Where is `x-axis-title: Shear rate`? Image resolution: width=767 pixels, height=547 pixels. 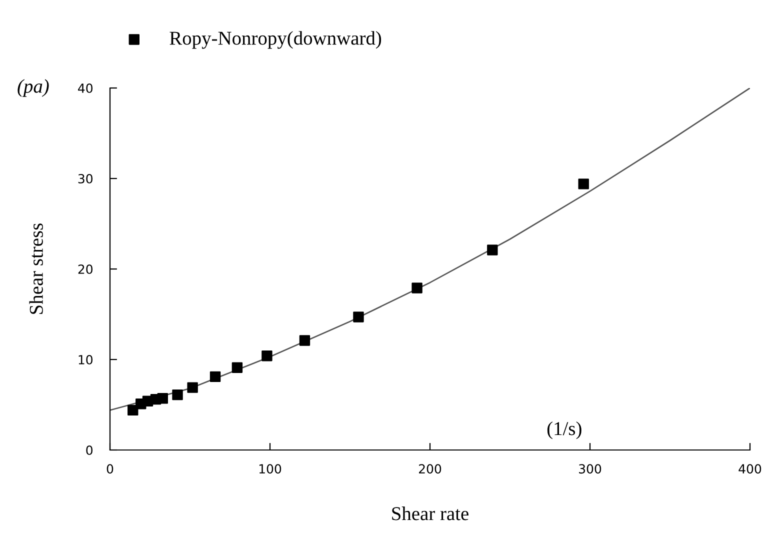
x-axis-title: Shear rate is located at coordinates (430, 513).